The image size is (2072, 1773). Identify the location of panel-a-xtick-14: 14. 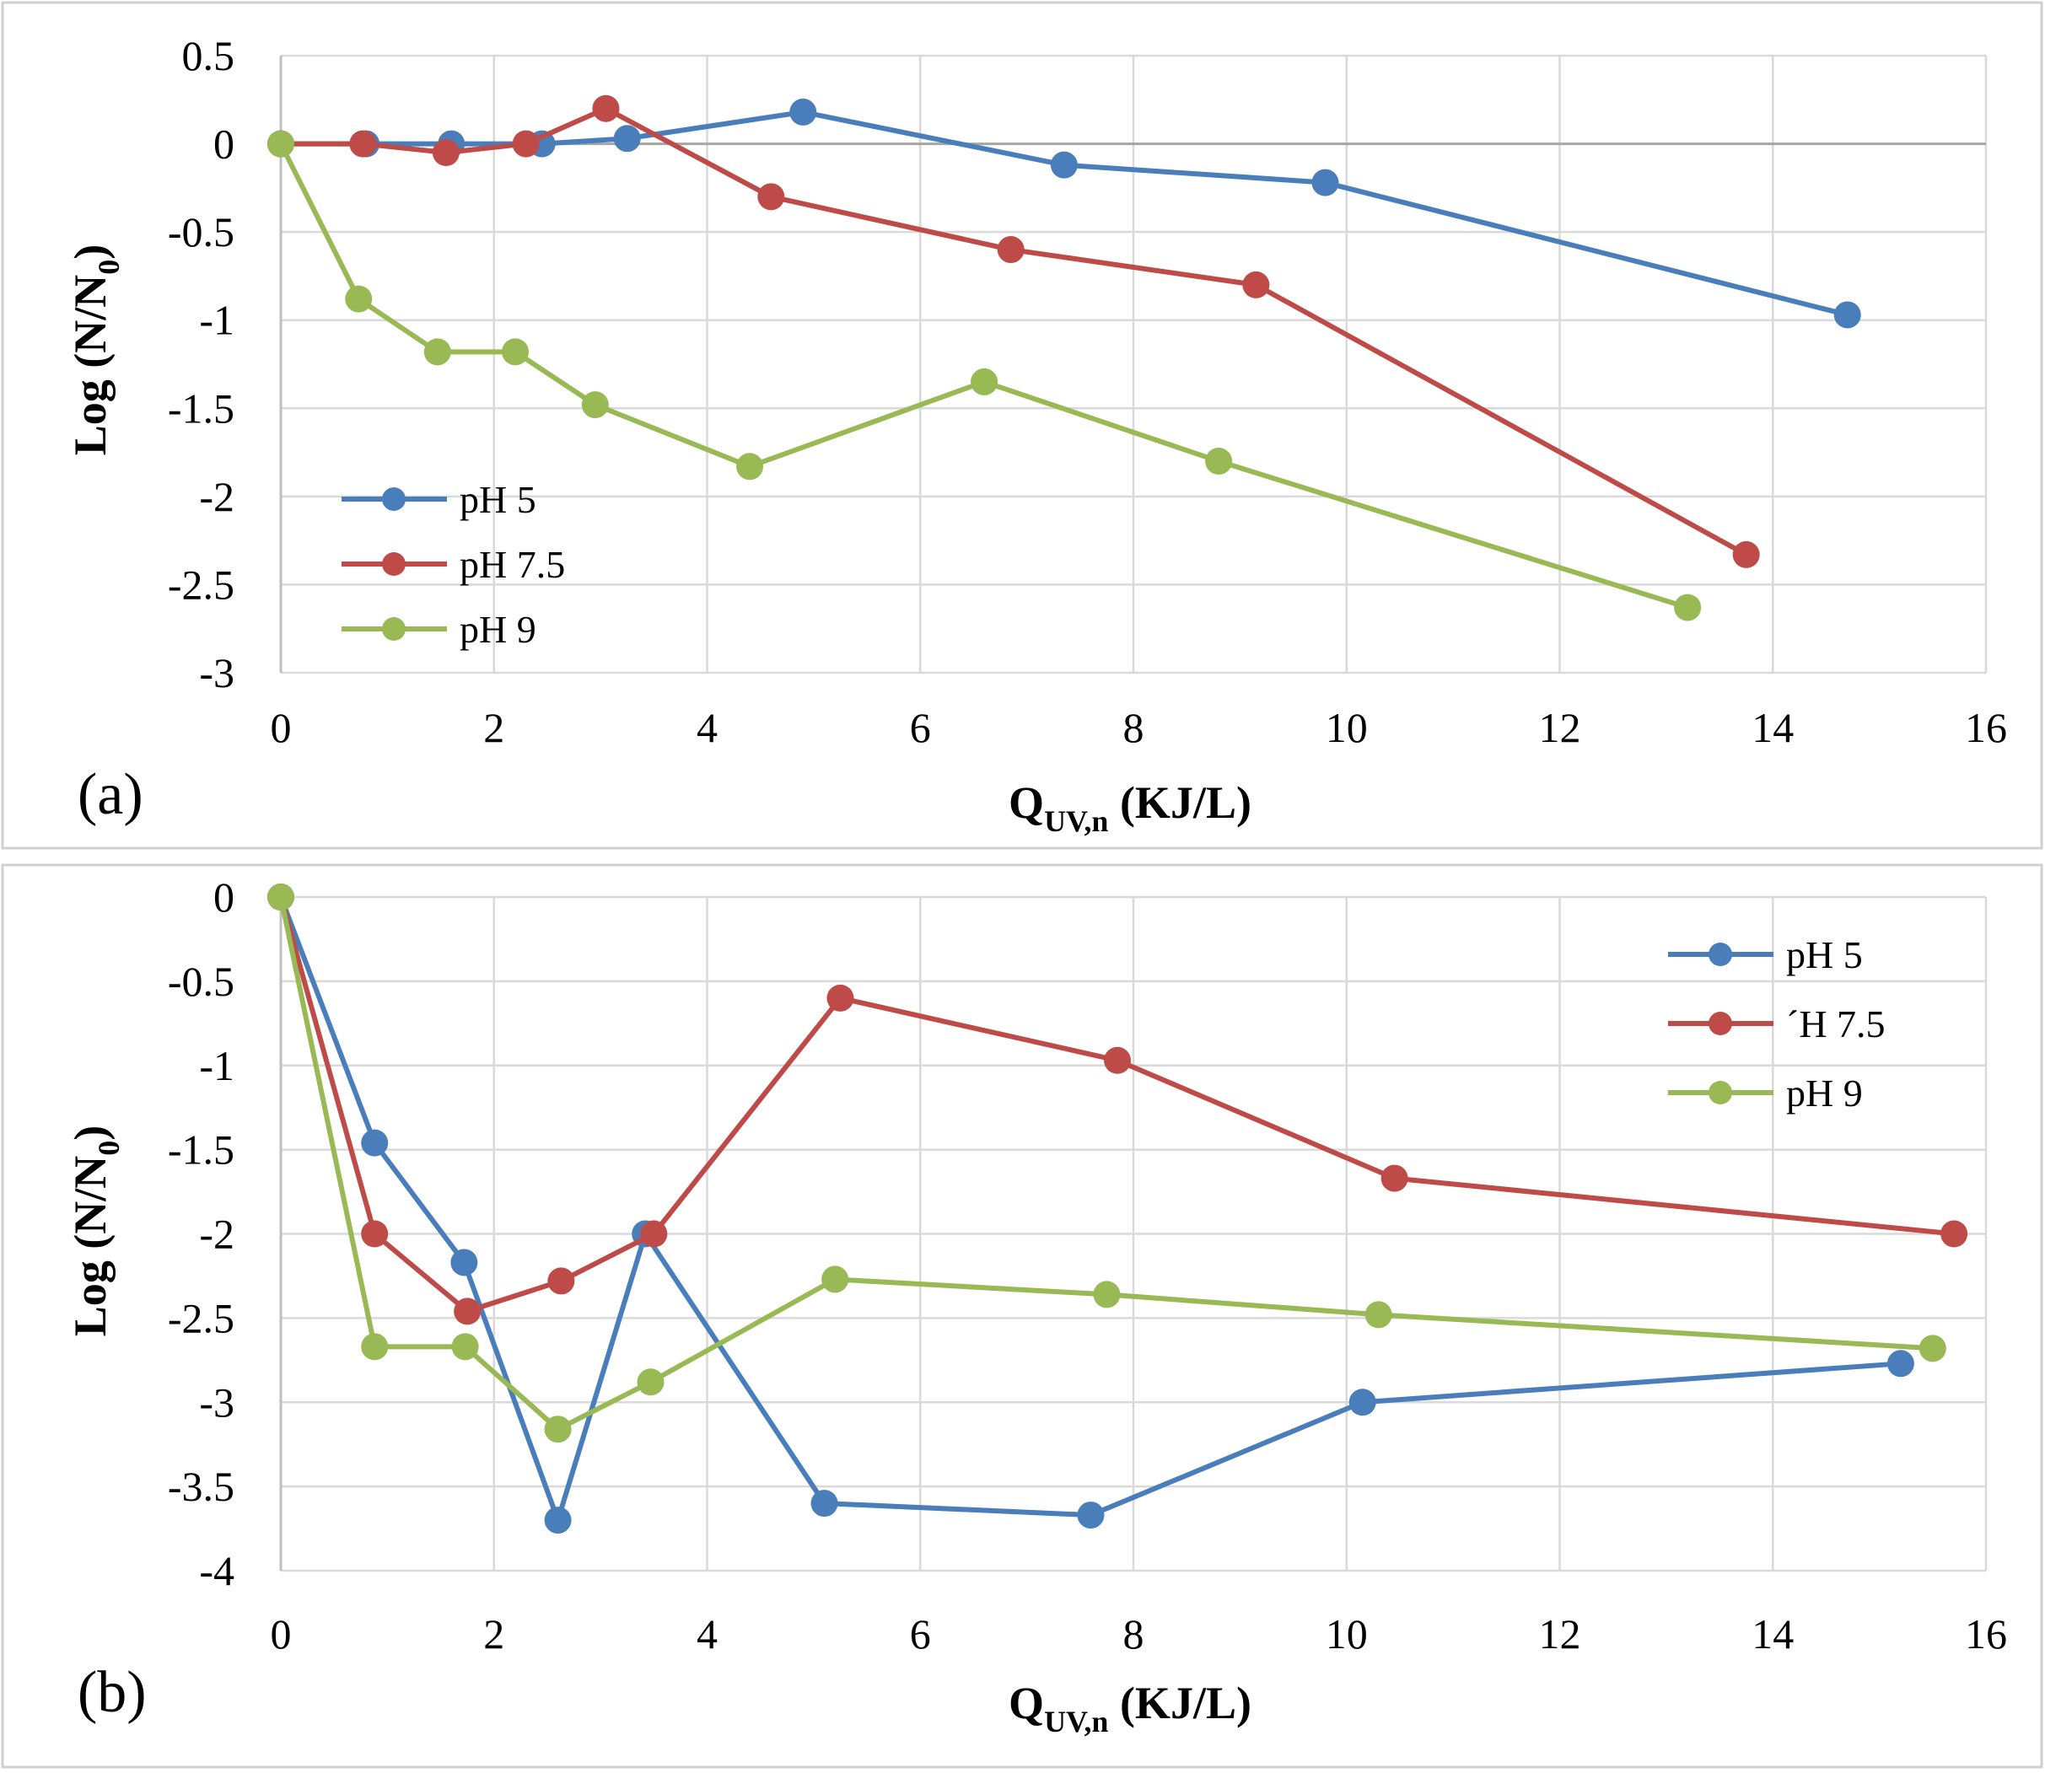
(1773, 727).